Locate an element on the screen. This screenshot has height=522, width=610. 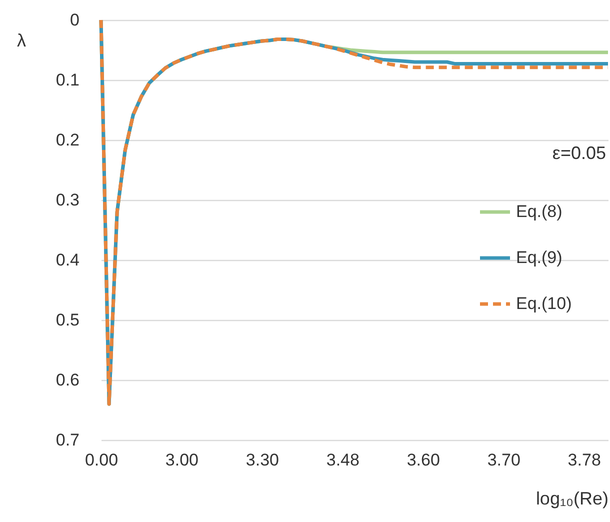
y-tick-label: 0 is located at coordinates (75, 20).